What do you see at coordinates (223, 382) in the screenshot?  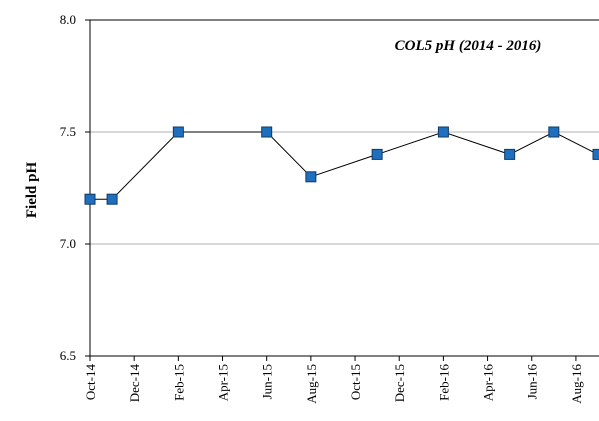 I see `x-tick-label: Apr-15` at bounding box center [223, 382].